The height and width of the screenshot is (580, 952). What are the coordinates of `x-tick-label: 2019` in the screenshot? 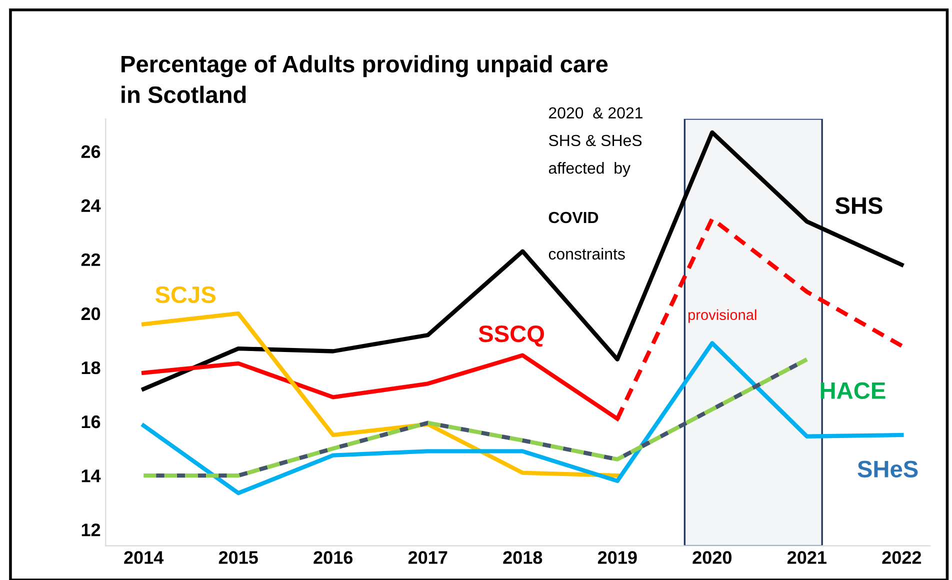 It's located at (617, 557).